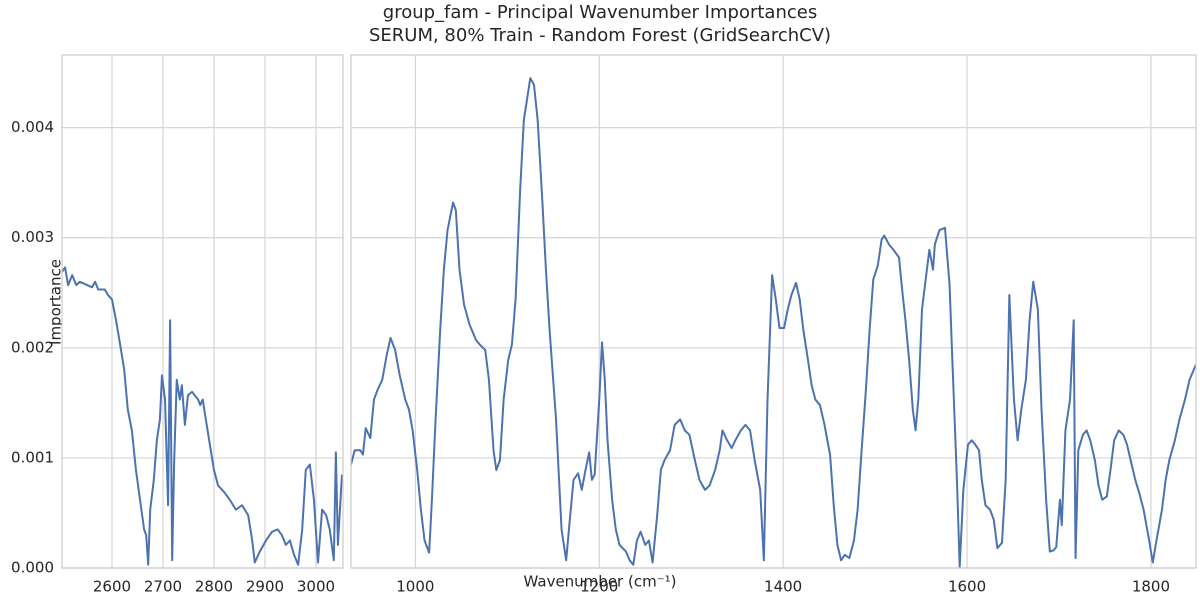  What do you see at coordinates (32, 237) in the screenshot?
I see `y-tick-label: 0.003` at bounding box center [32, 237].